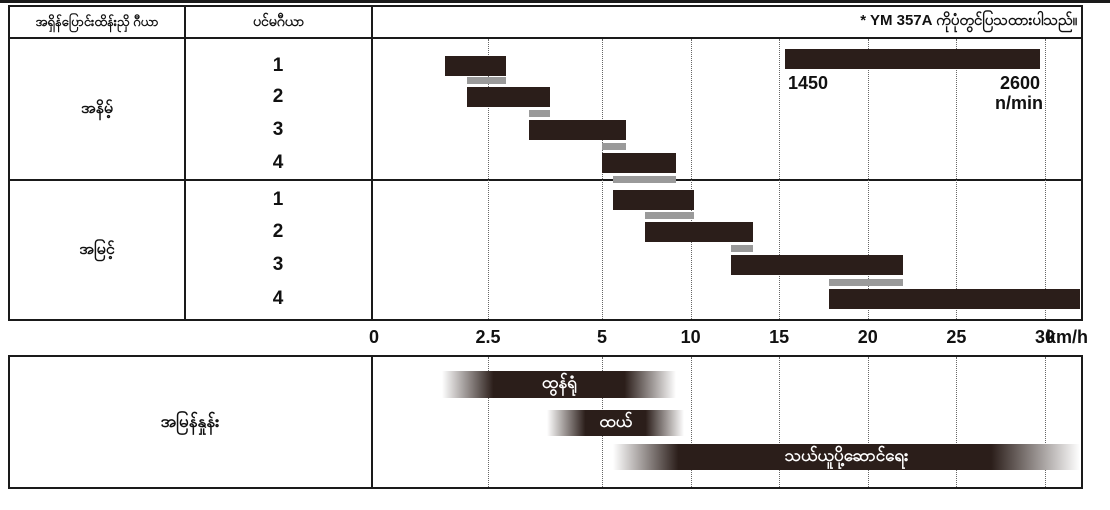  Describe the element at coordinates (1045, 336) in the screenshot. I see `axis-tick-30: 30` at that location.